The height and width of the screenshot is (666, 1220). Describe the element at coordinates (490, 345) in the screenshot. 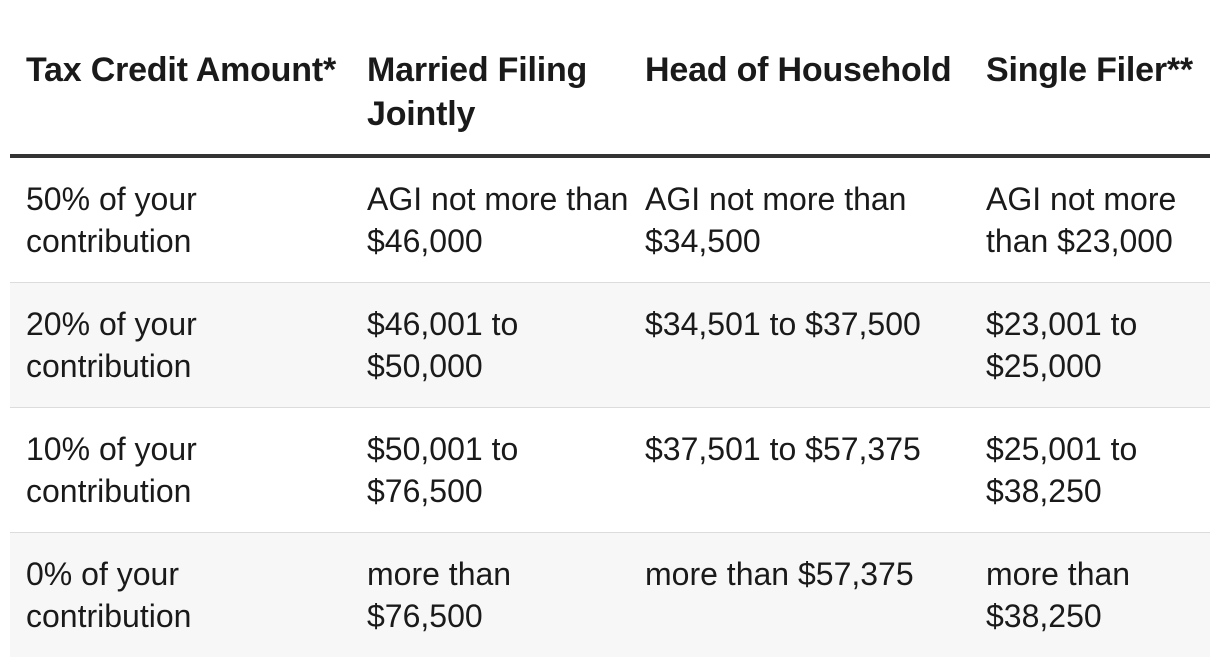

I see `table-cell: $46,001 to $50,000` at that location.